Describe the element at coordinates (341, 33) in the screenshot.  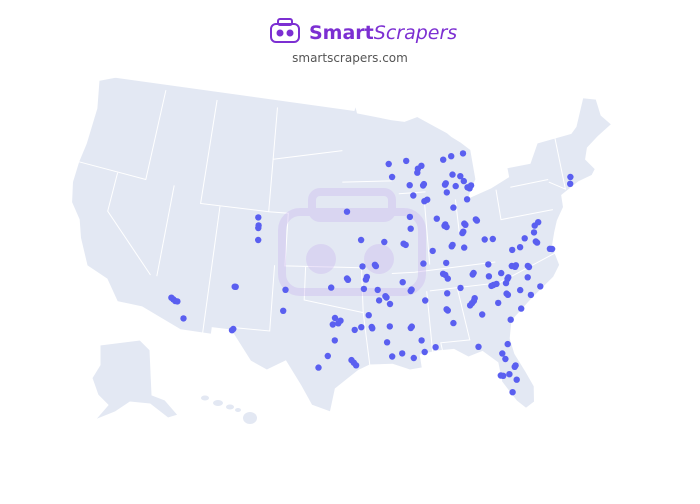
I see `brand-bold: Smart` at that location.